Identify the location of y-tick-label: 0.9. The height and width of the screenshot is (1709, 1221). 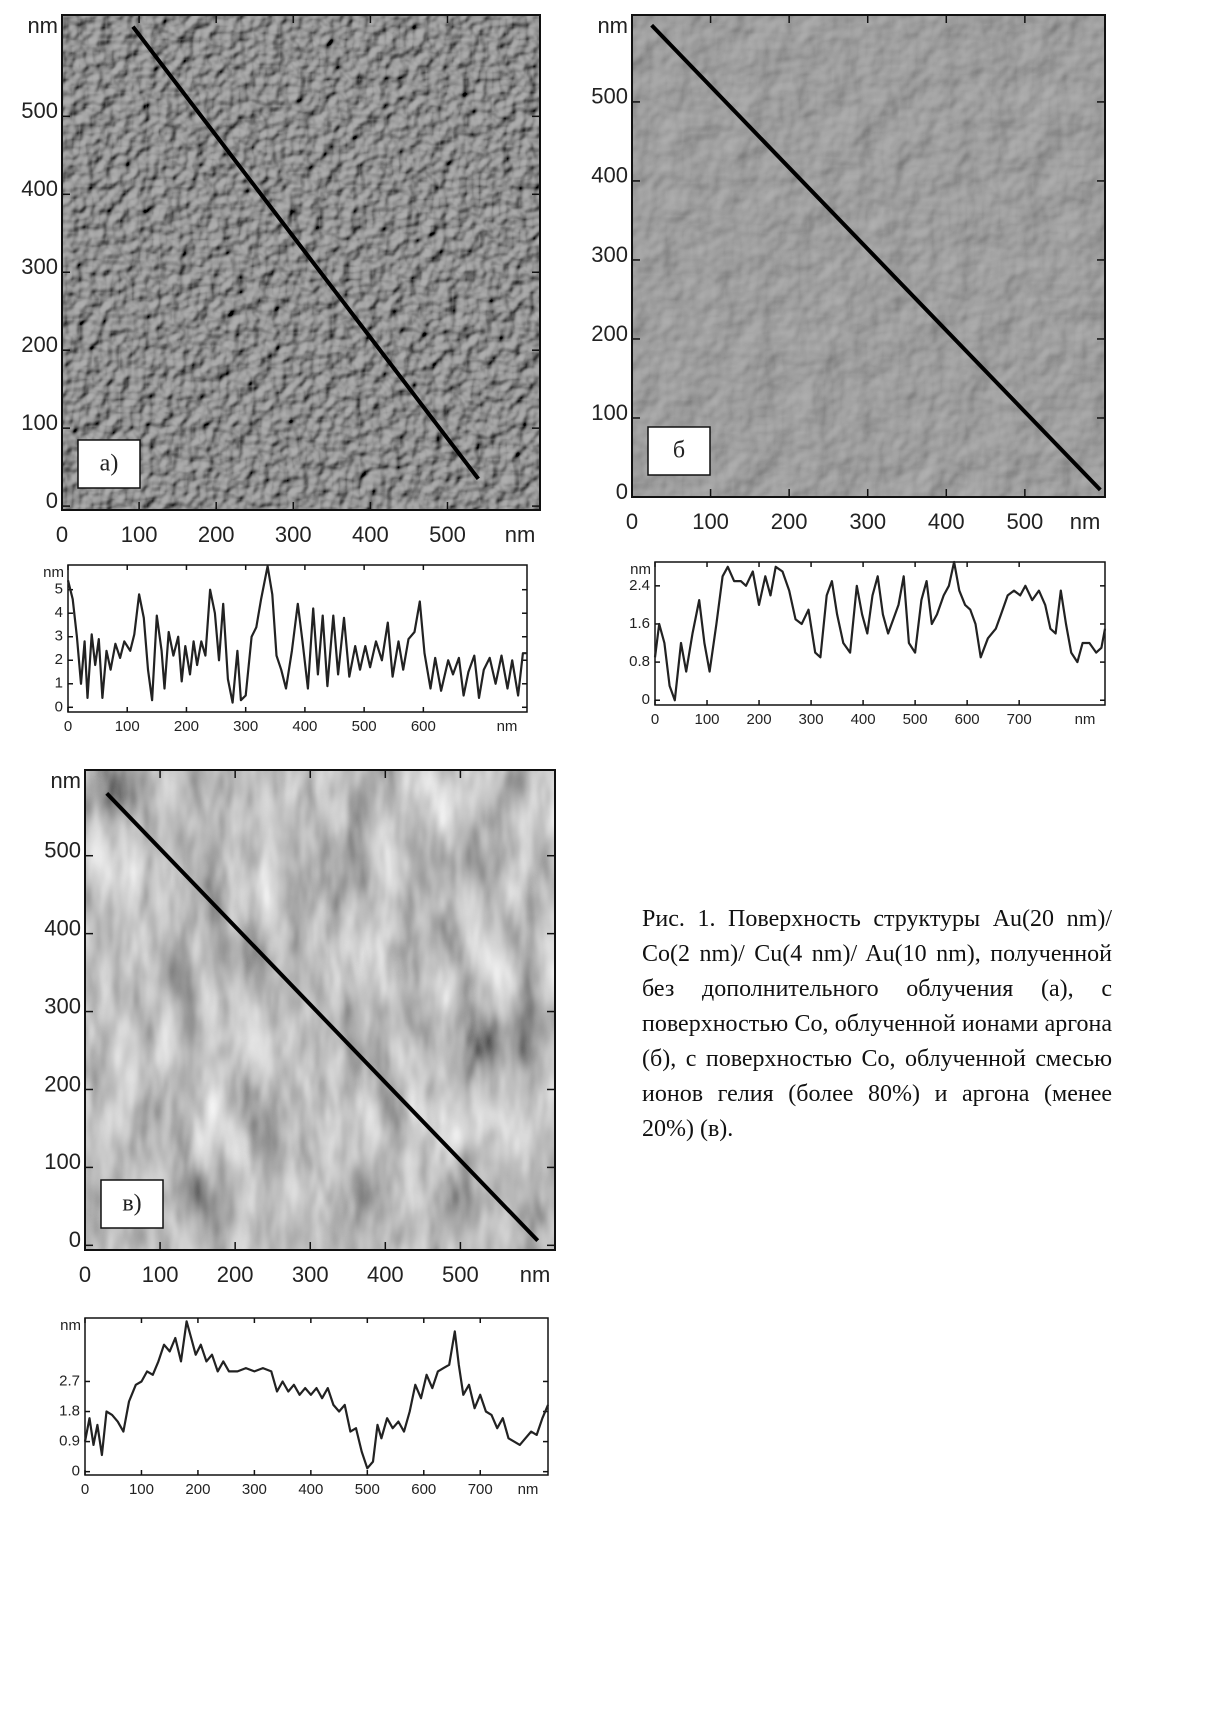
(69, 1441).